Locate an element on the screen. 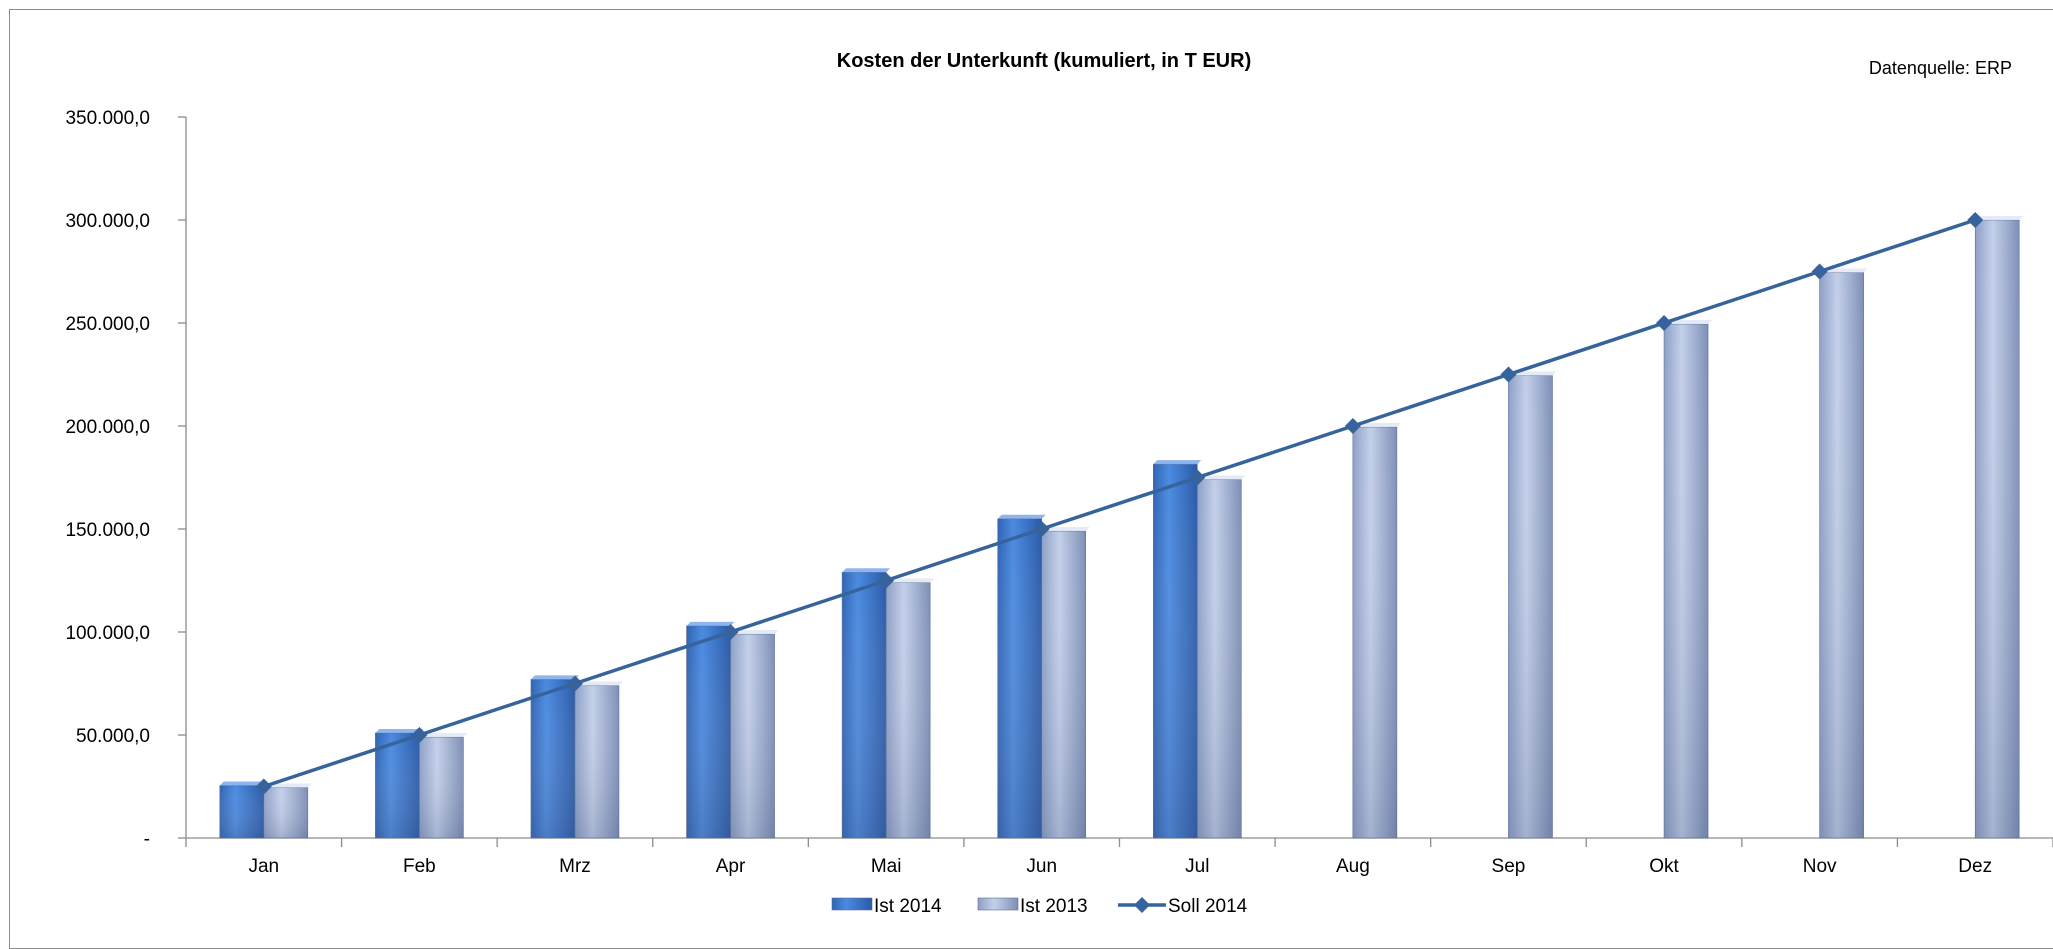 The width and height of the screenshot is (2053, 949). legend: Ist 2014 Ist 2013 Soll 2014 is located at coordinates (1039, 906).